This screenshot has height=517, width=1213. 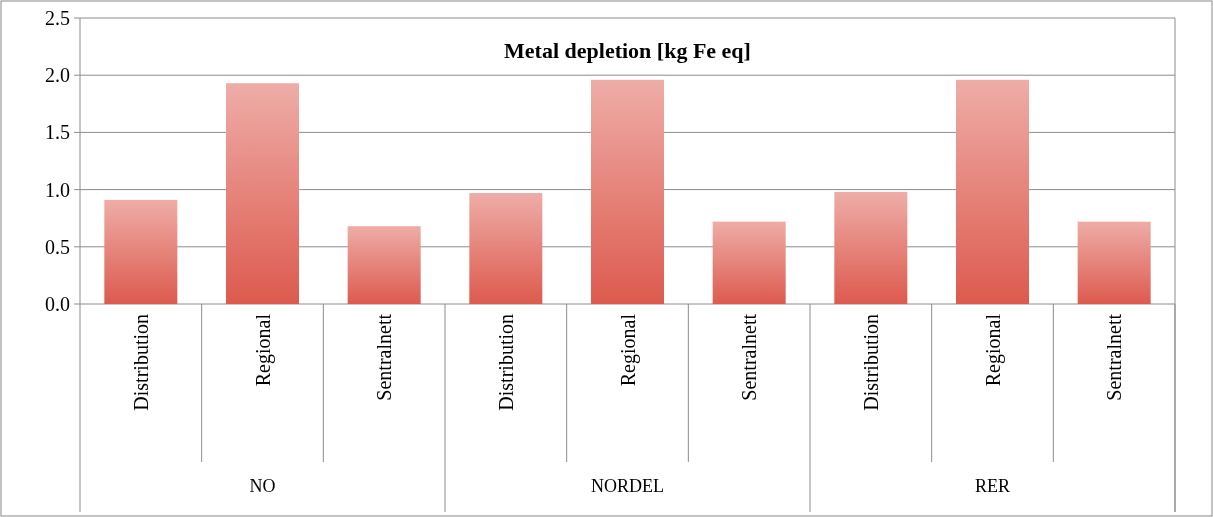 What do you see at coordinates (57, 246) in the screenshot?
I see `y-tick-label: 0.5` at bounding box center [57, 246].